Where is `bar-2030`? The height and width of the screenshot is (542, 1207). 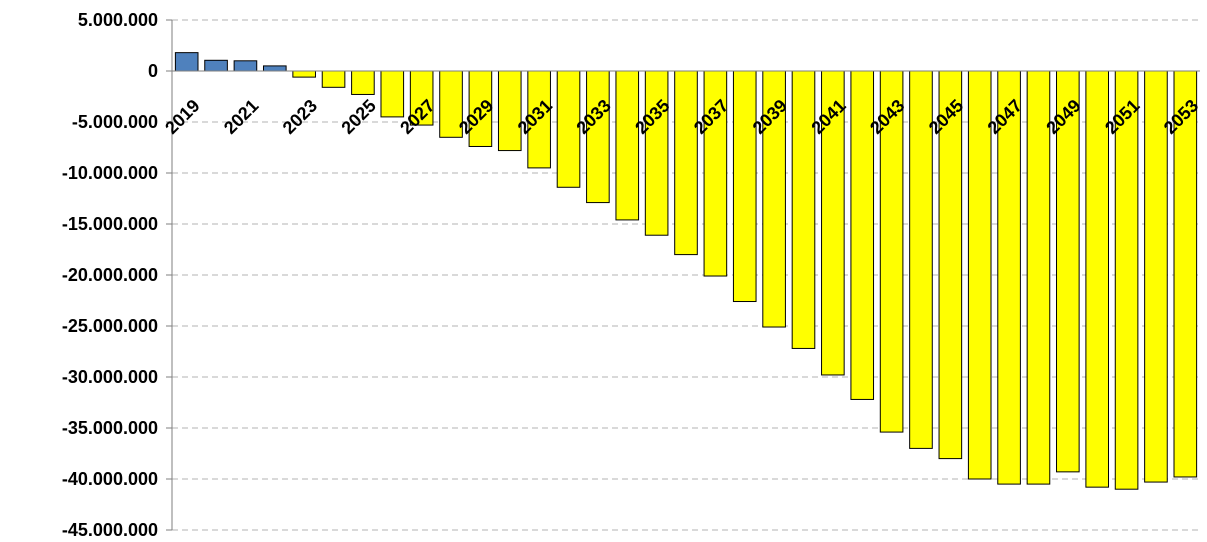 bar-2030 is located at coordinates (509, 111).